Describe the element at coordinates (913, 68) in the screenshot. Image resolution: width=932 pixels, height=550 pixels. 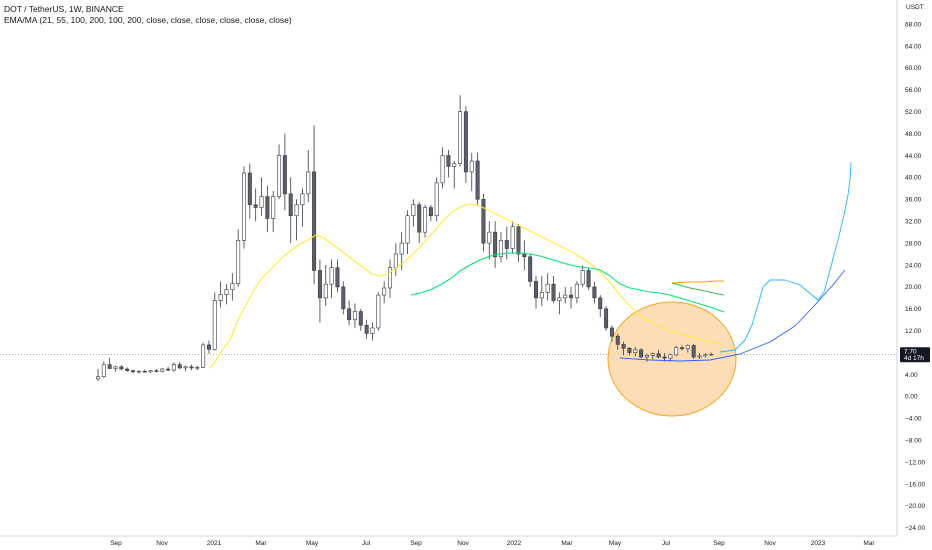
I see `y-tick-label: 60.00` at that location.